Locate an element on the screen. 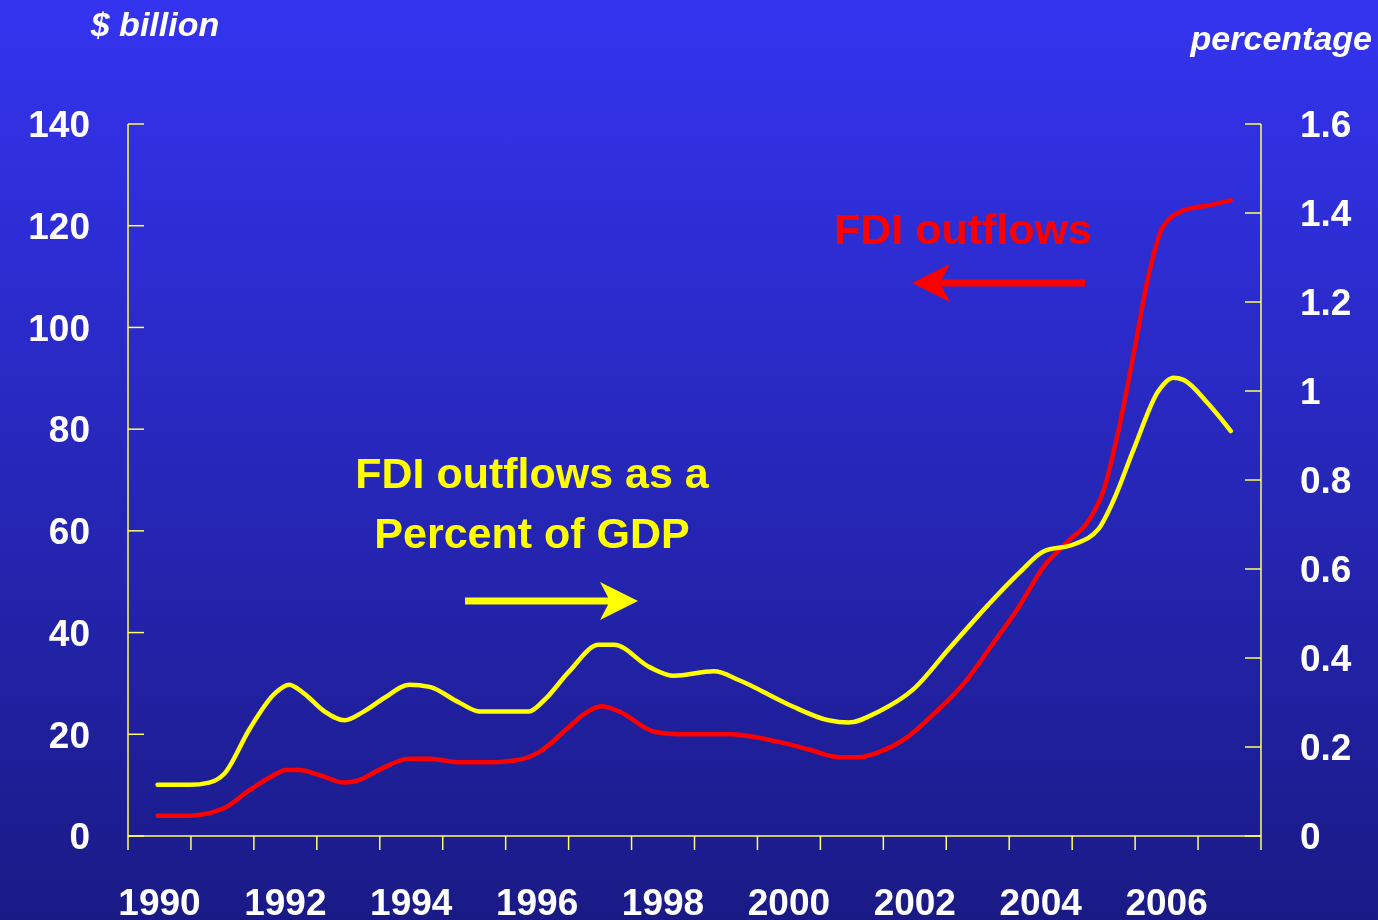 The image size is (1378, 920). y2-tick-label: 0 is located at coordinates (1310, 837).